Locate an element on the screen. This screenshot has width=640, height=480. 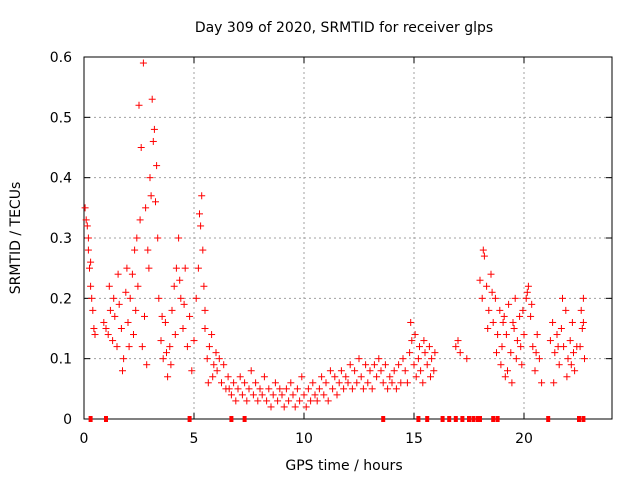
x-tick-label: 15 is located at coordinates (414, 439).